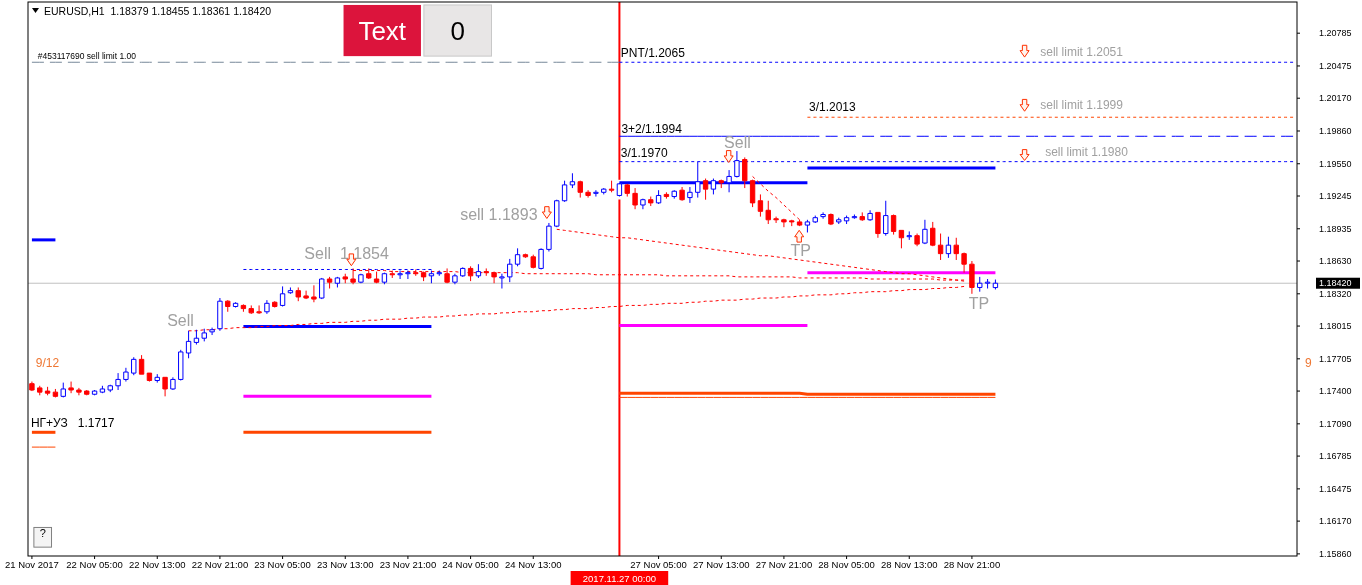 Image resolution: width=1362 pixels, height=585 pixels. What do you see at coordinates (1087, 151) in the screenshot?
I see `annotation: sell limit 1.1980` at bounding box center [1087, 151].